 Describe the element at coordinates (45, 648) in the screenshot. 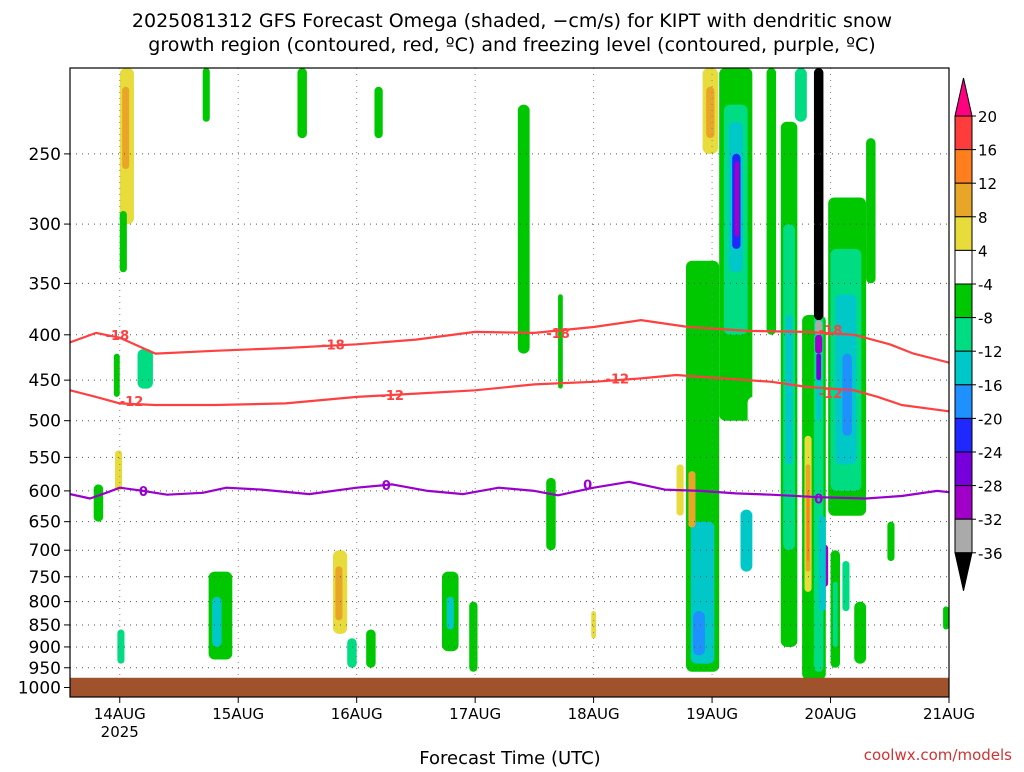

I see `y-tick-label-900: 900` at that location.